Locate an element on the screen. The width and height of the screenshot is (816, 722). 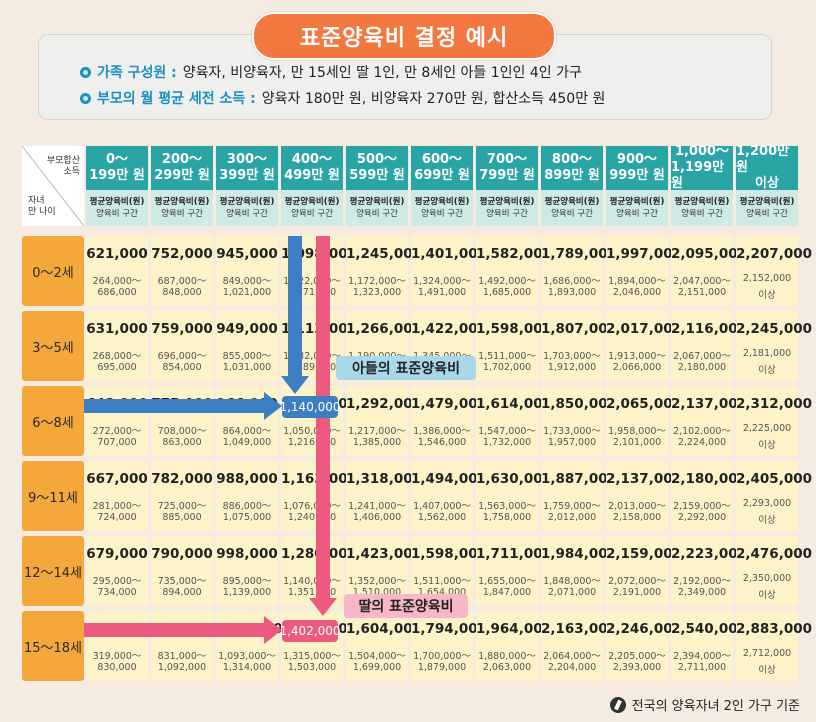
table-cell: 667,000 281,000～ 724,000 is located at coordinates (117, 496).